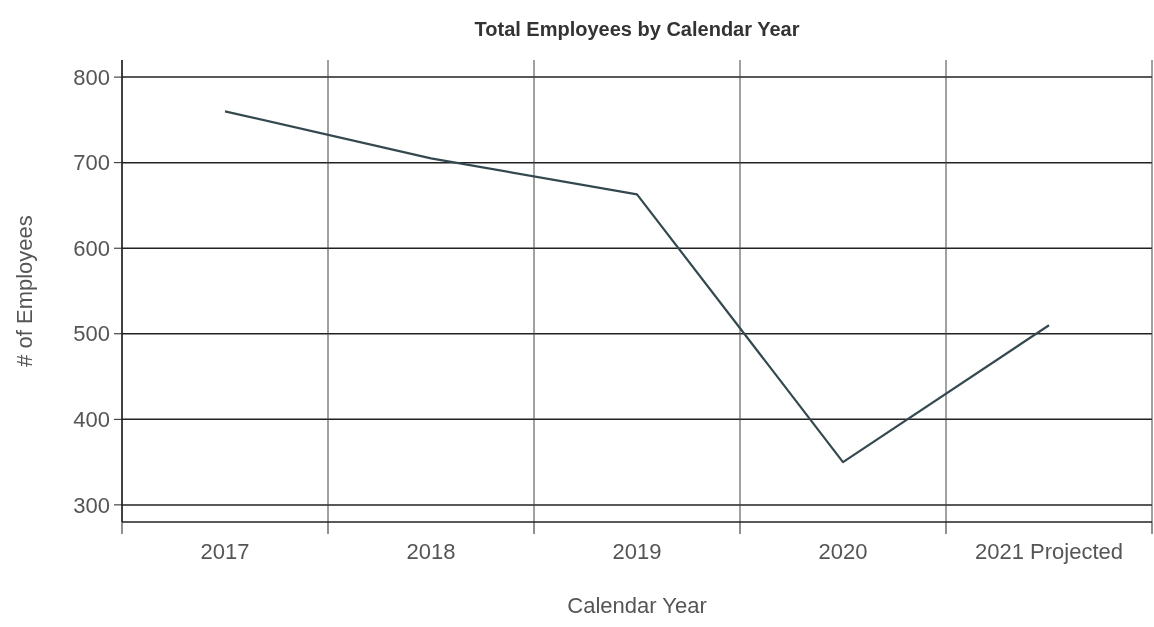  Describe the element at coordinates (24, 291) in the screenshot. I see `y-axis-title: # of Employees` at that location.